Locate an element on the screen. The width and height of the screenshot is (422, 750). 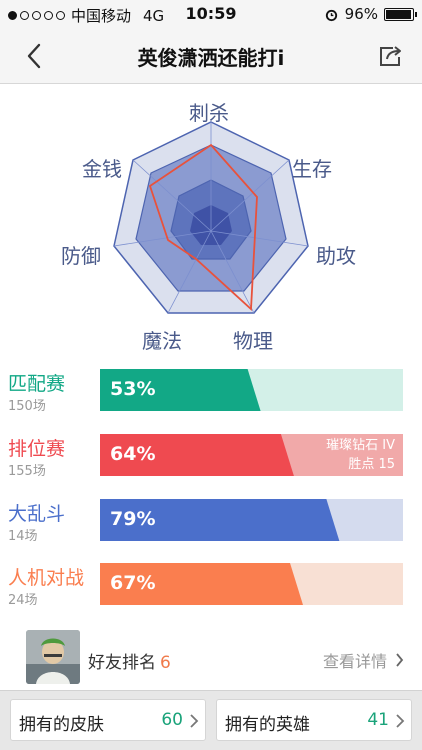
owned-skins-button: 拥有的皮肤 60 is located at coordinates (108, 720).